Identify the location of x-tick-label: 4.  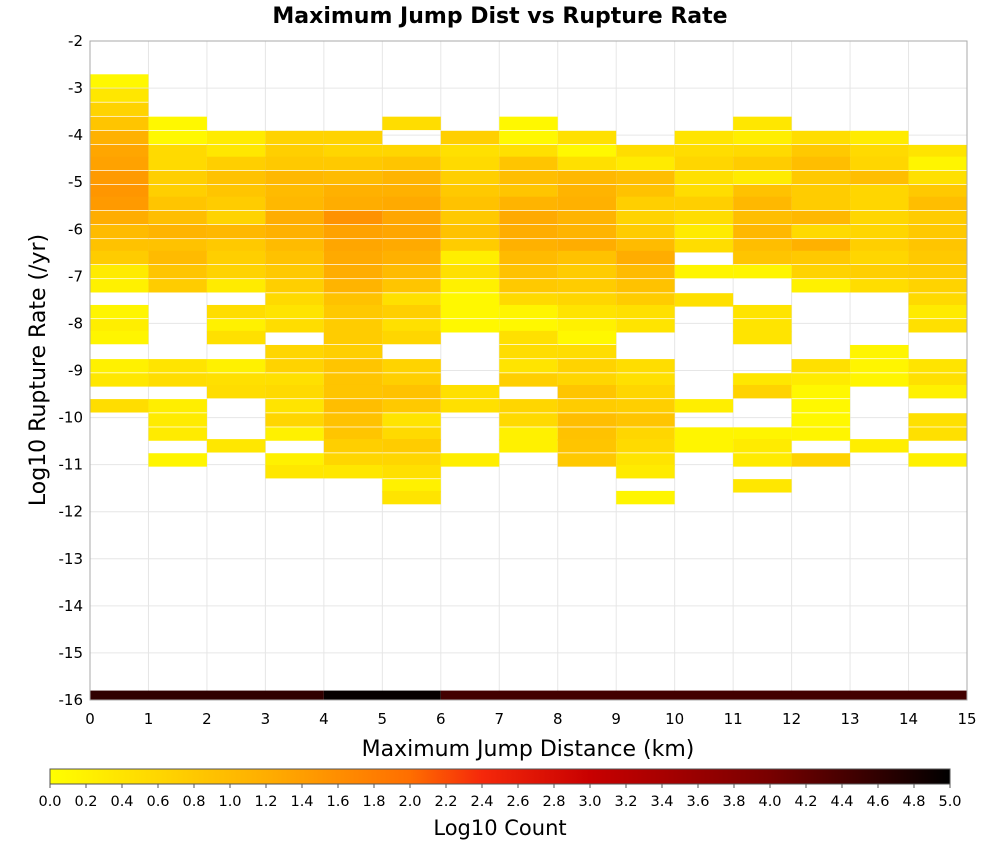
(324, 719).